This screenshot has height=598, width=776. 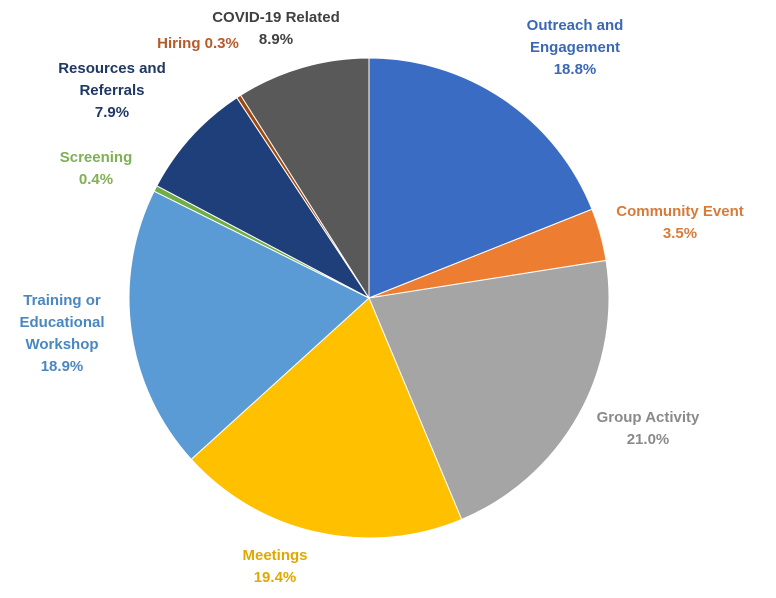 I want to click on pie-slice-covid-19-related, so click(x=304, y=178).